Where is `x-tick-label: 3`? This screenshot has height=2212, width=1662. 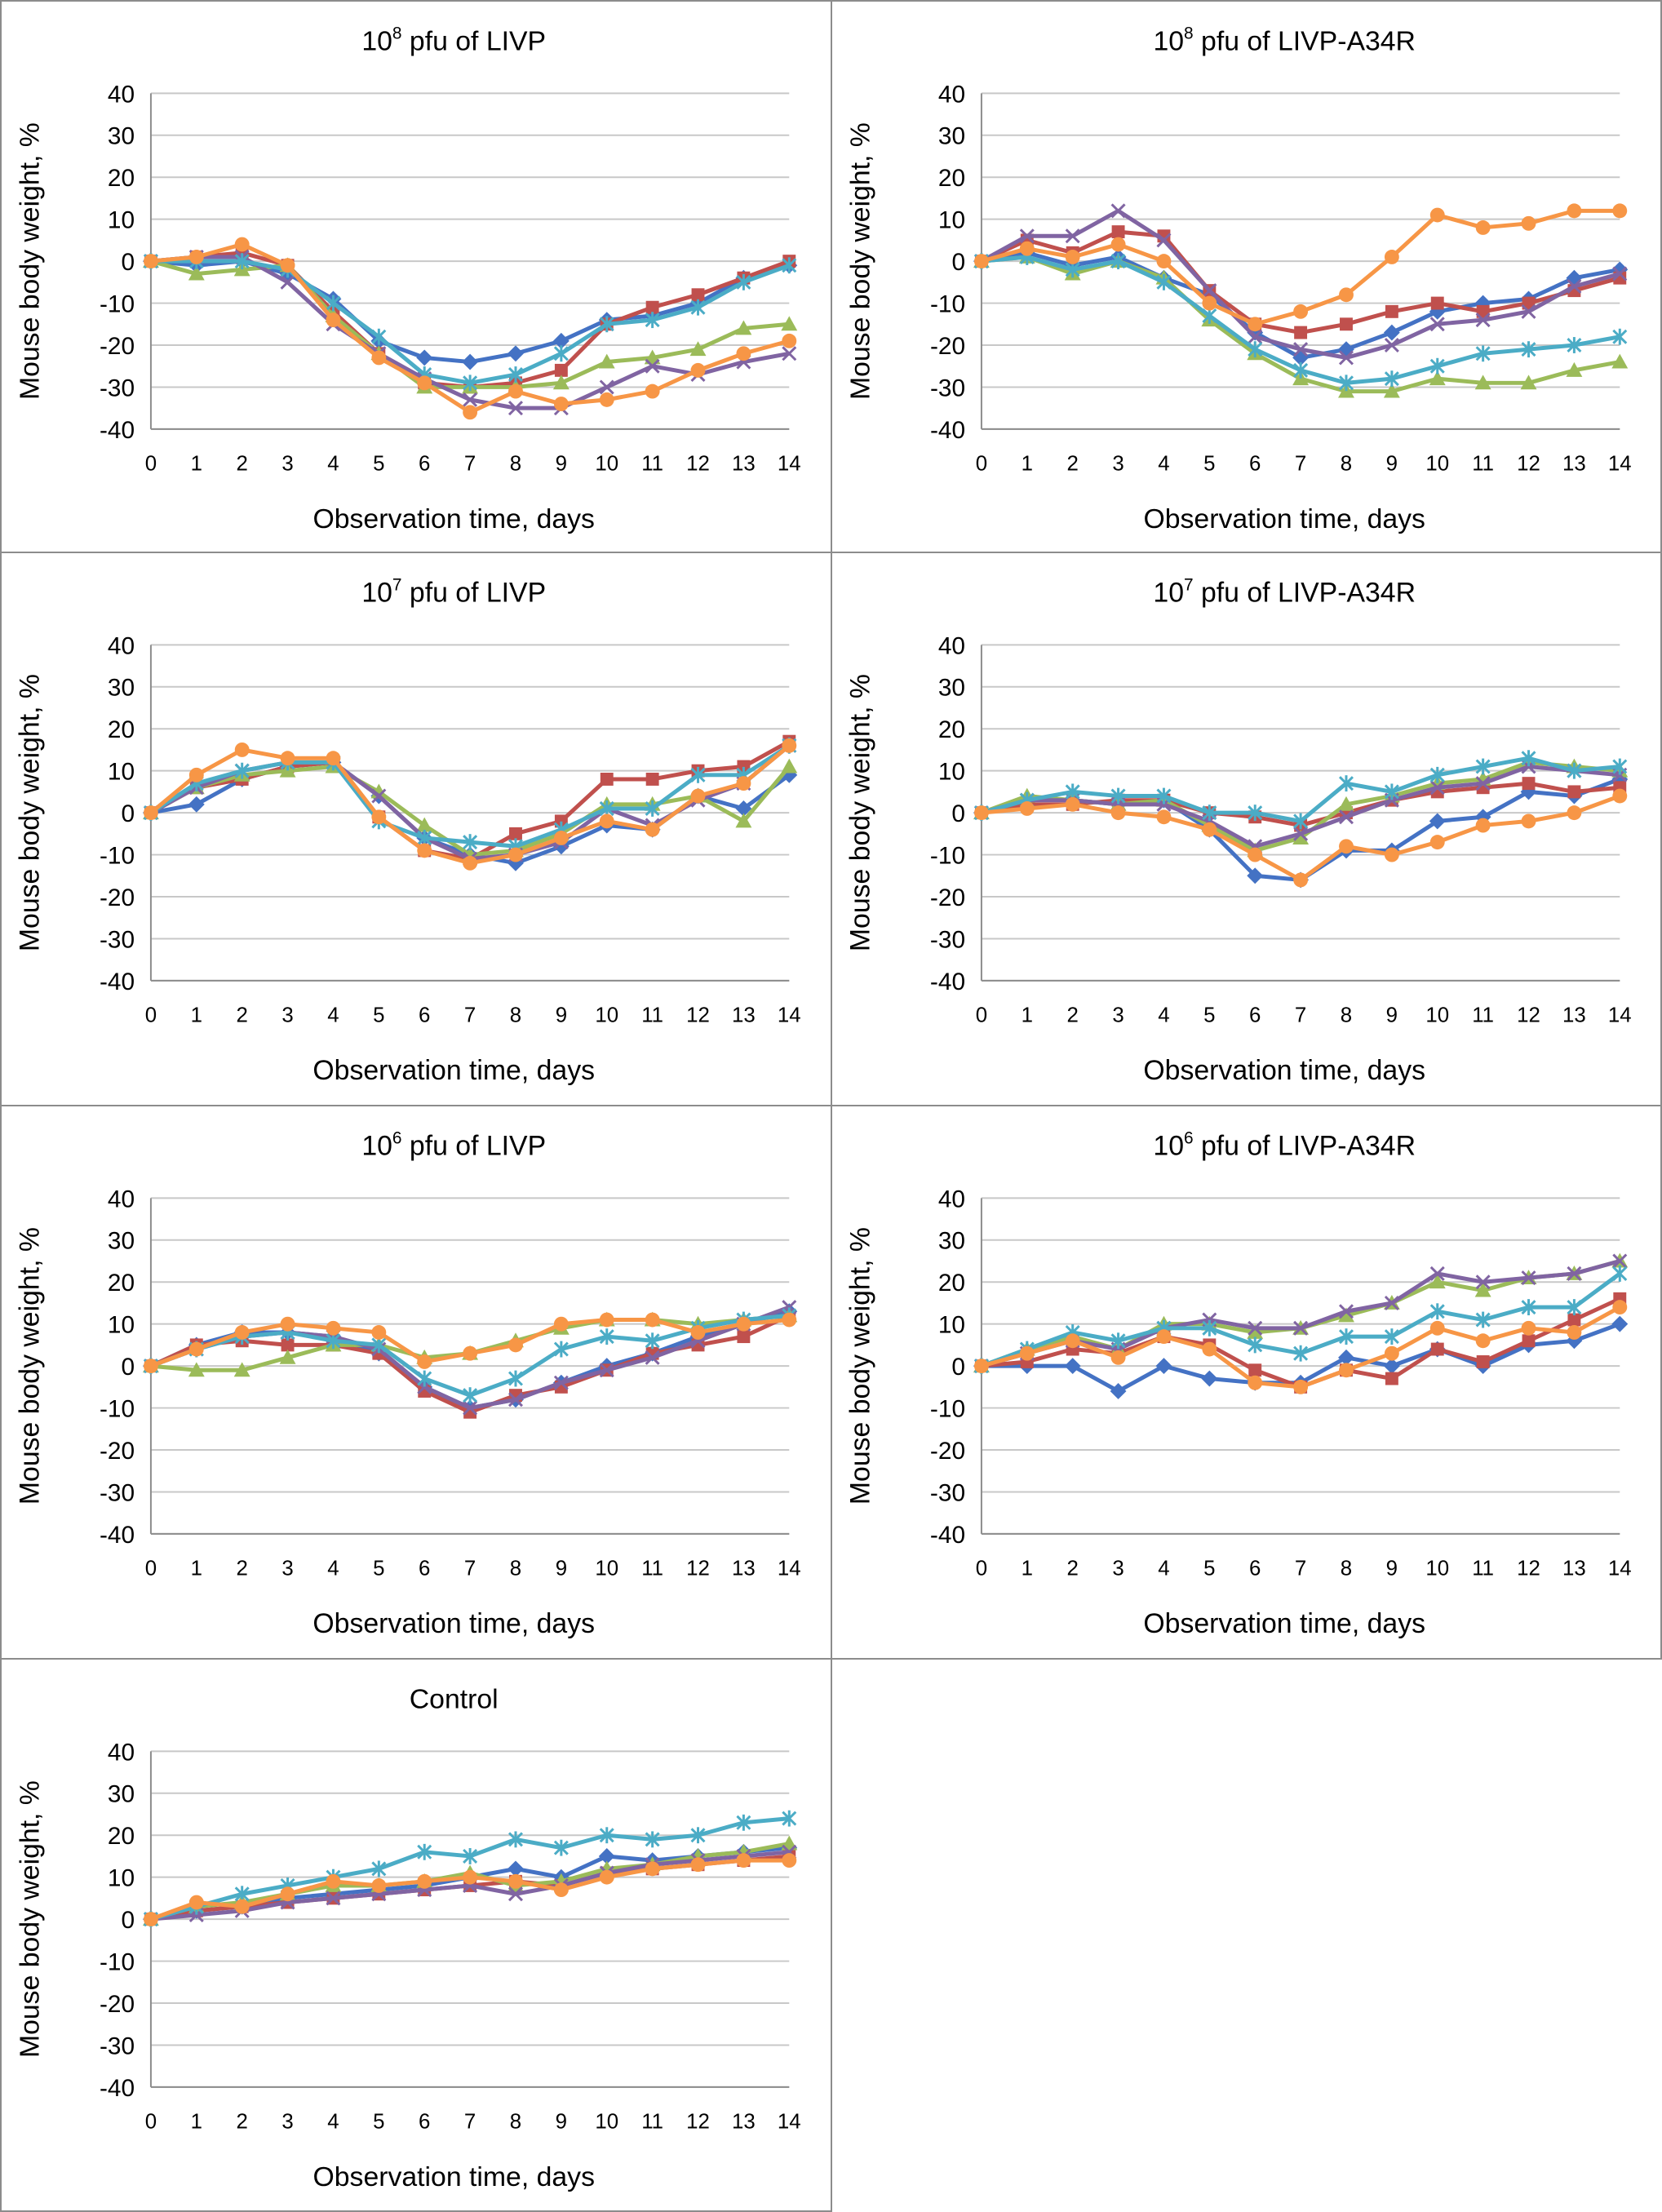 x-tick-label: 3 is located at coordinates (1118, 465).